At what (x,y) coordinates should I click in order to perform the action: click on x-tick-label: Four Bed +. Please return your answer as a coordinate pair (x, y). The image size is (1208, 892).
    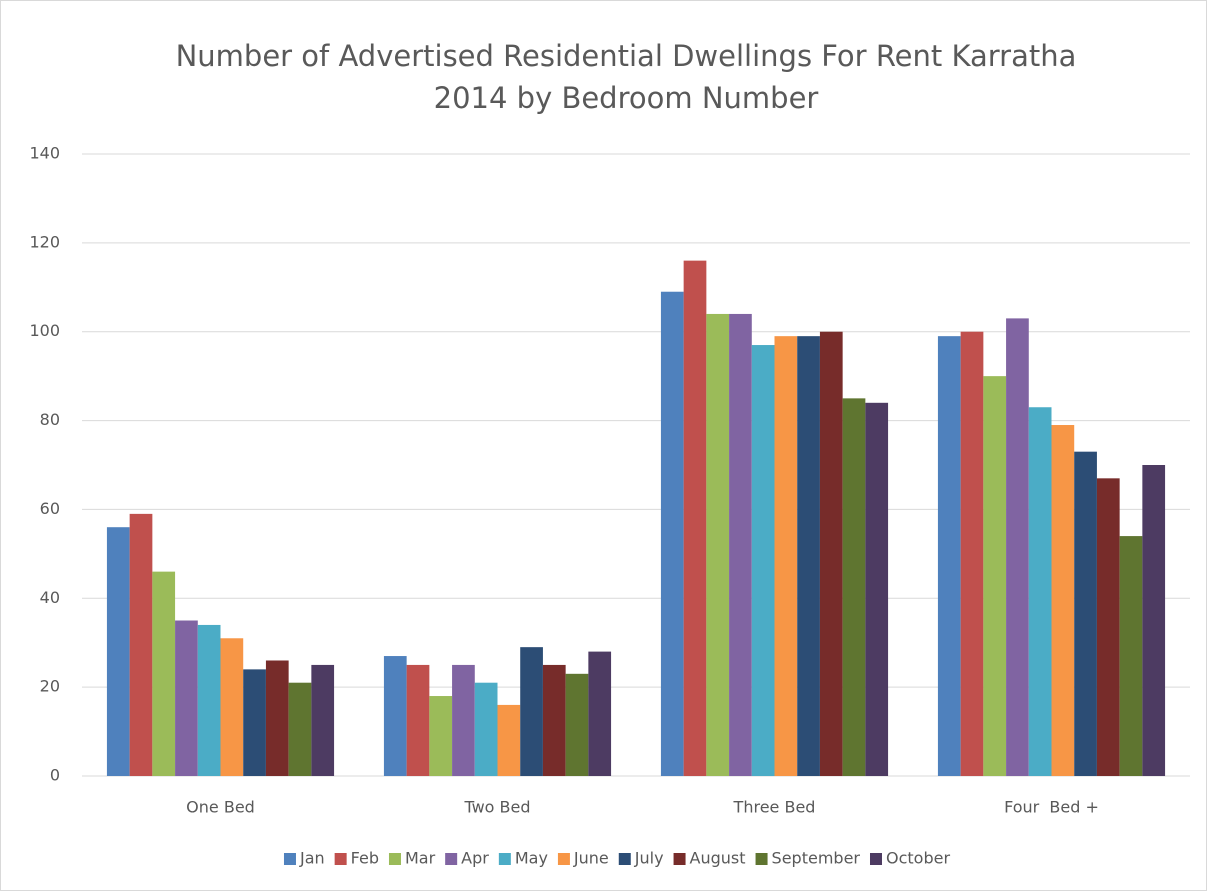
    Looking at the image, I should click on (1051, 807).